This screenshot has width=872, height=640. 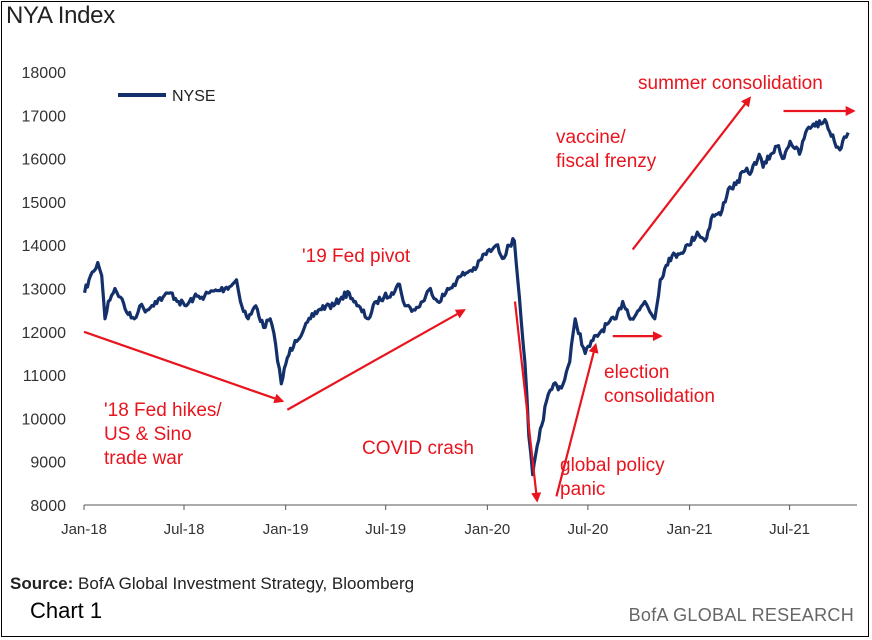 I want to click on chart-title: NYA Index, so click(x=60, y=15).